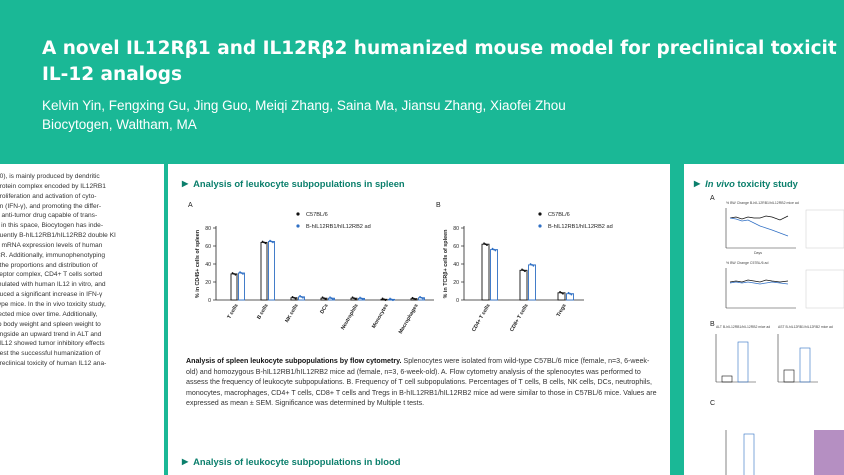 This screenshot has width=844, height=475. Describe the element at coordinates (198, 264) in the screenshot. I see `y-axis-label: % in CD45+ cells of spleen` at that location.